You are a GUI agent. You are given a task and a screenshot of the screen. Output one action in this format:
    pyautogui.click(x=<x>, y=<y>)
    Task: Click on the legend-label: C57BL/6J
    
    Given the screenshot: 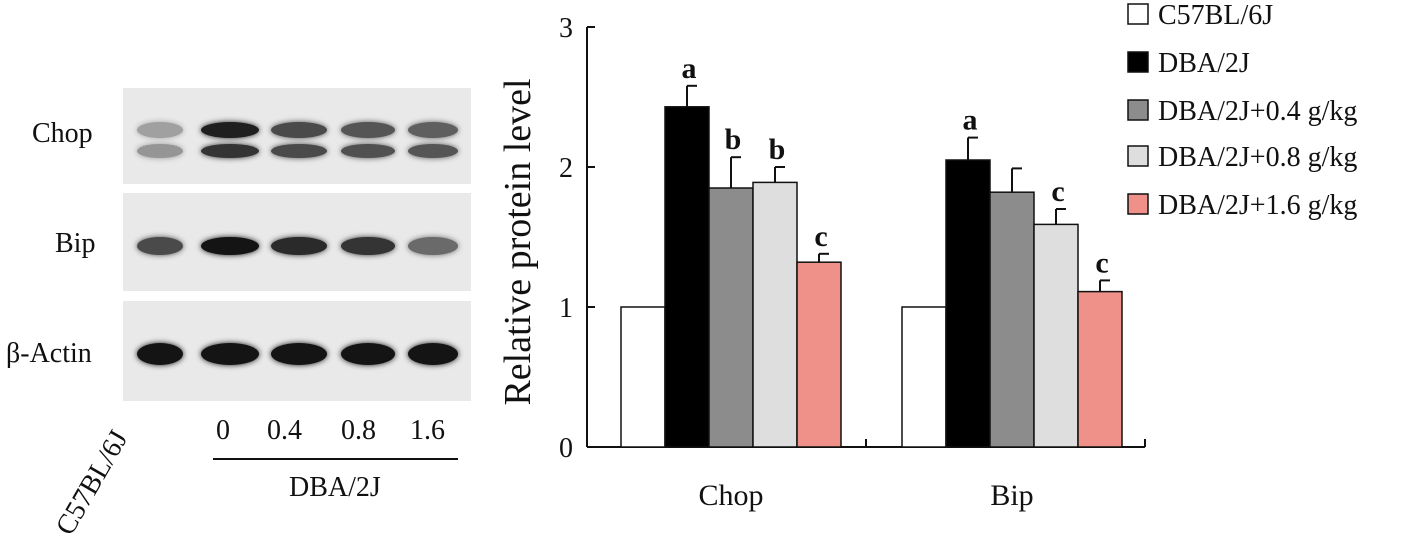 What is the action you would take?
    pyautogui.click(x=1215, y=15)
    